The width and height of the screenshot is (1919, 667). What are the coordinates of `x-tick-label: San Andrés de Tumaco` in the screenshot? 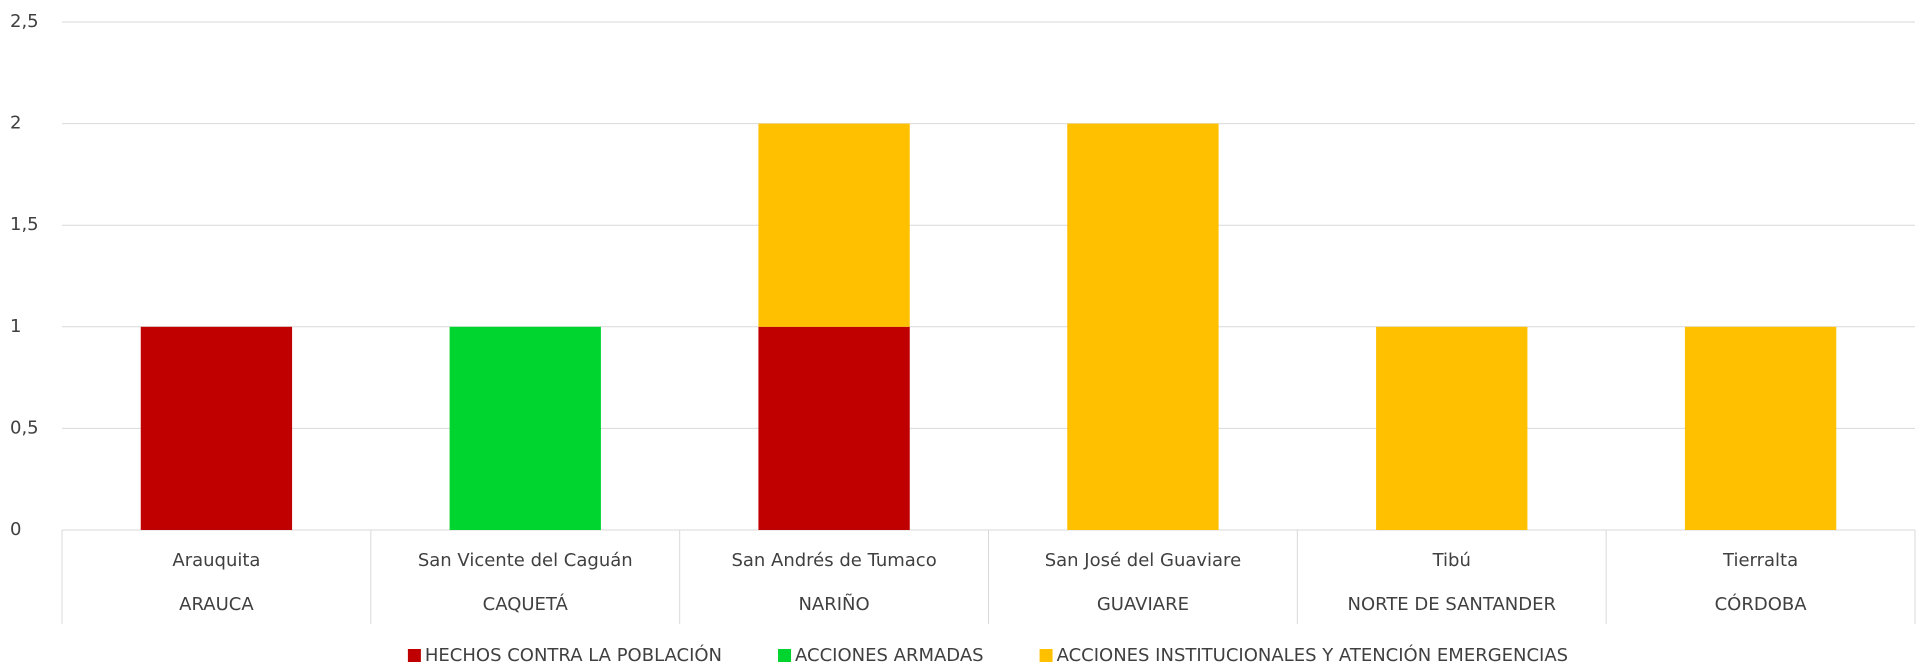 It's located at (833, 560).